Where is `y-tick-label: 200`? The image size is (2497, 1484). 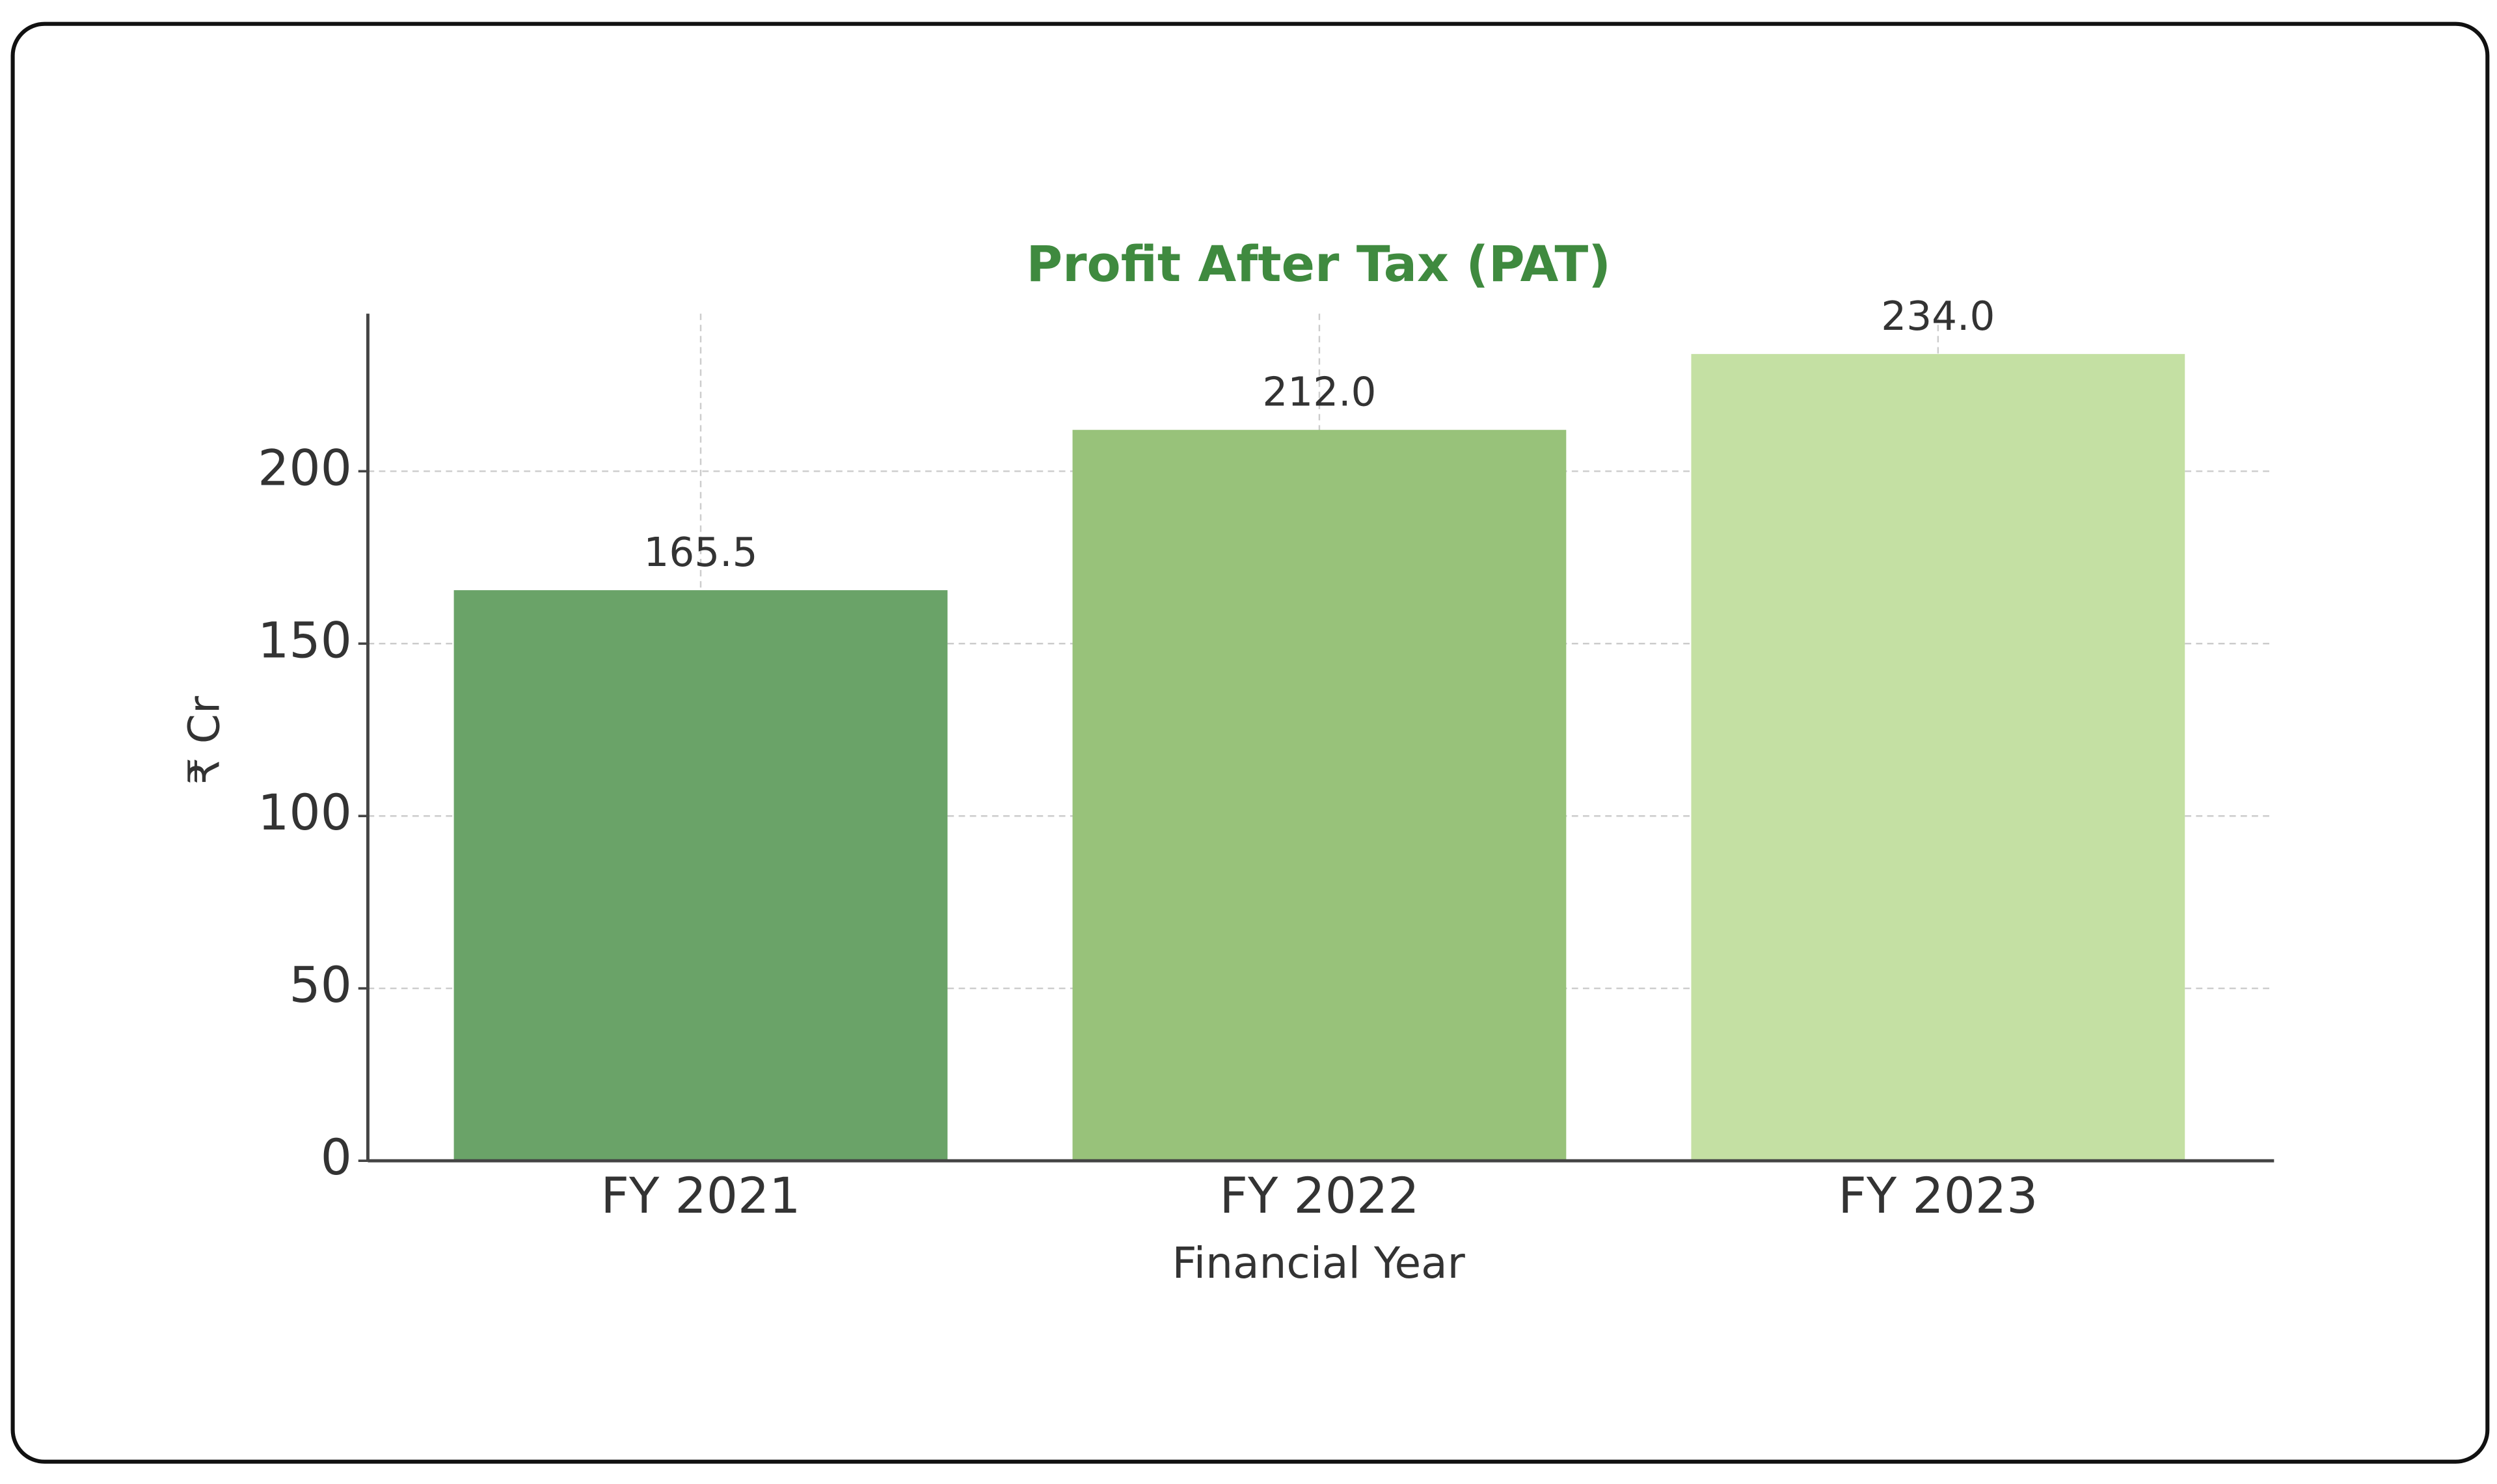
y-tick-label: 200 is located at coordinates (305, 467).